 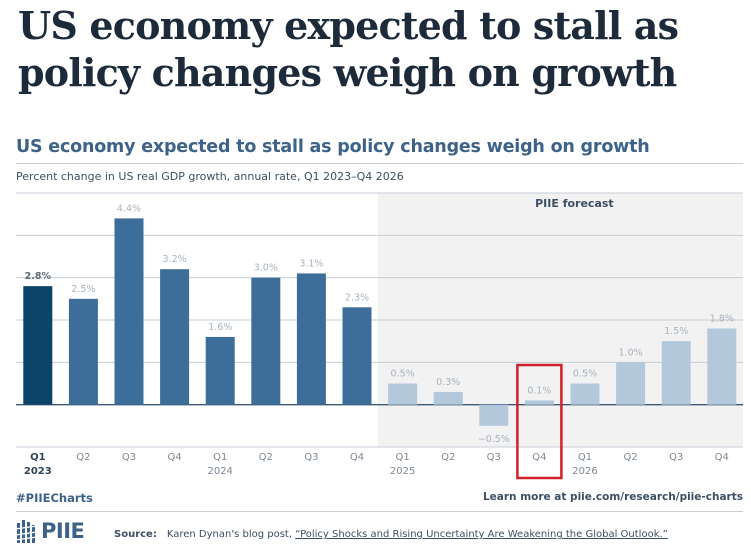 What do you see at coordinates (402, 471) in the screenshot?
I see `x-tick-year-label: 2025` at bounding box center [402, 471].